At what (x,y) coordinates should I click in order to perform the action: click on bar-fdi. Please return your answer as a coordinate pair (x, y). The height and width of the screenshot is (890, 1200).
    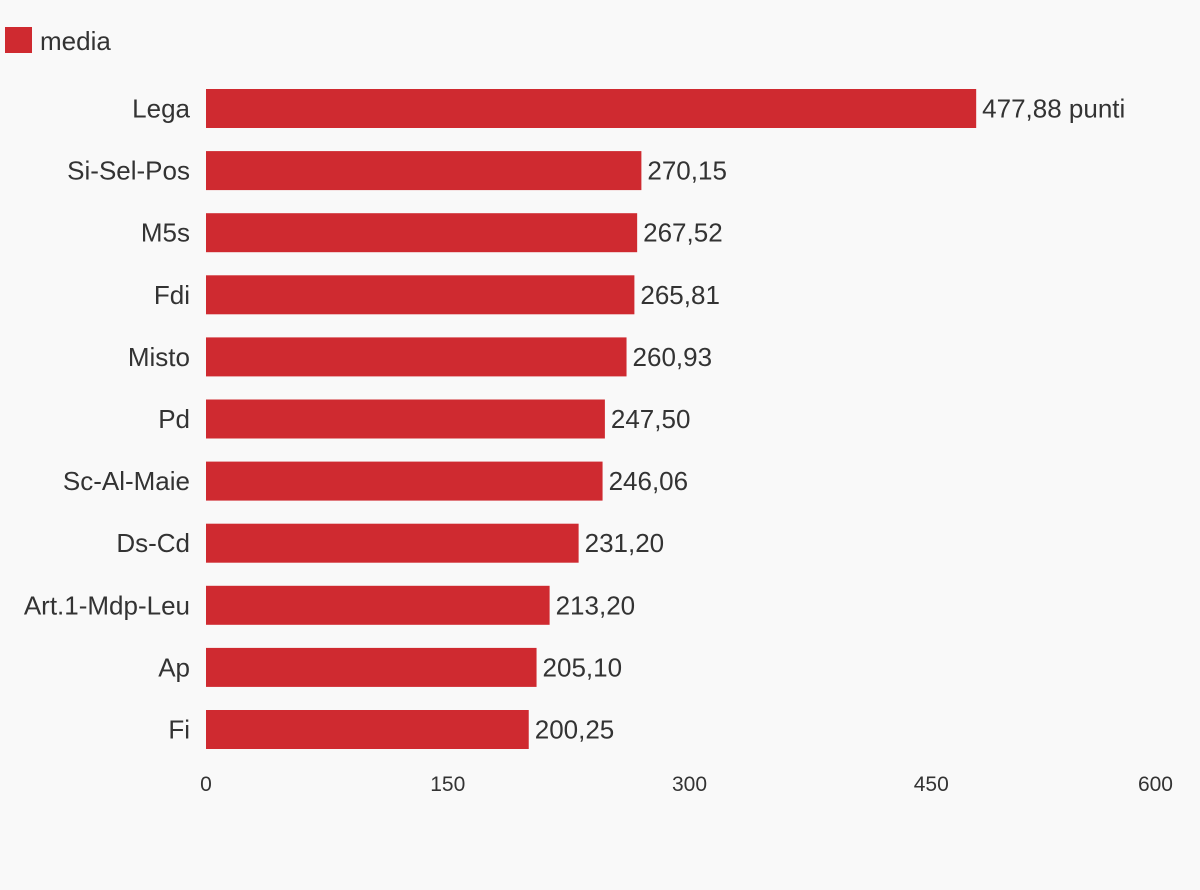
    Looking at the image, I should click on (420, 295).